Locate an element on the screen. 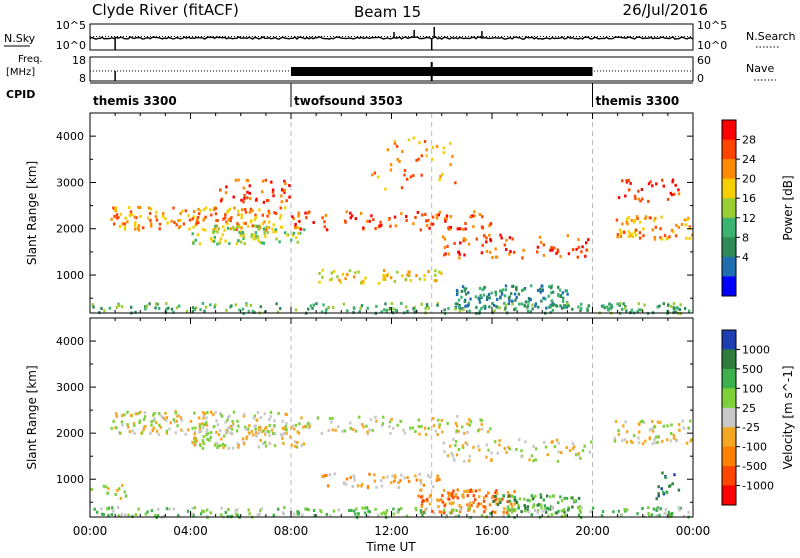  nsky-line is located at coordinates (391, 38).